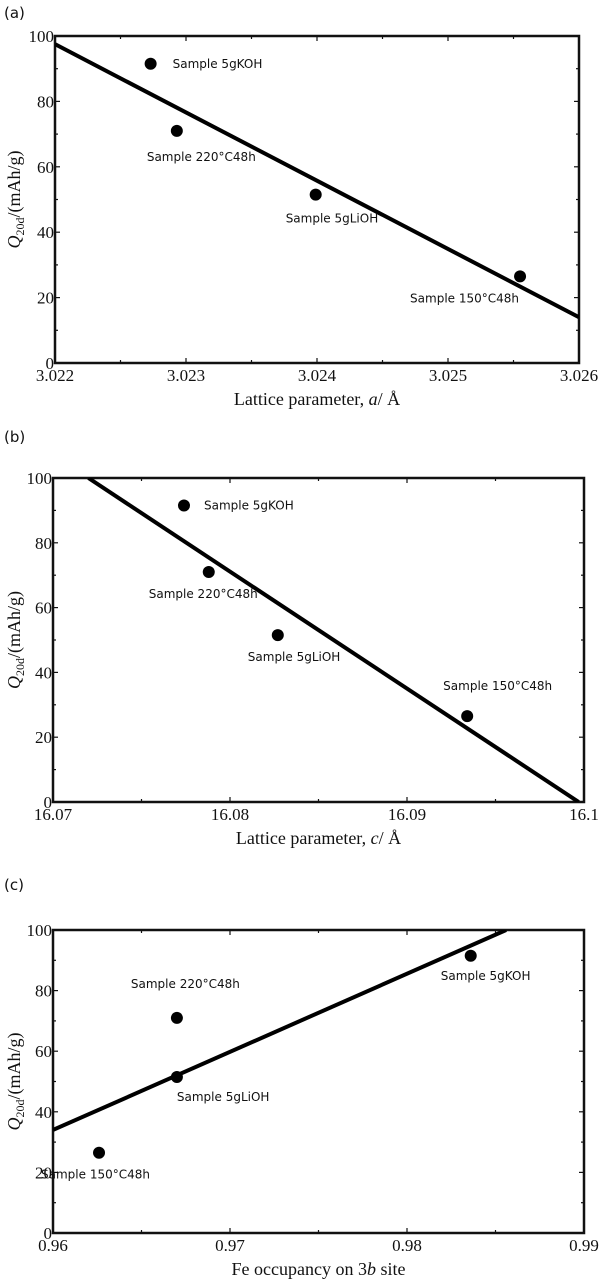 This screenshot has width=602, height=1280. I want to click on x-tick-label: 3.023, so click(186, 375).